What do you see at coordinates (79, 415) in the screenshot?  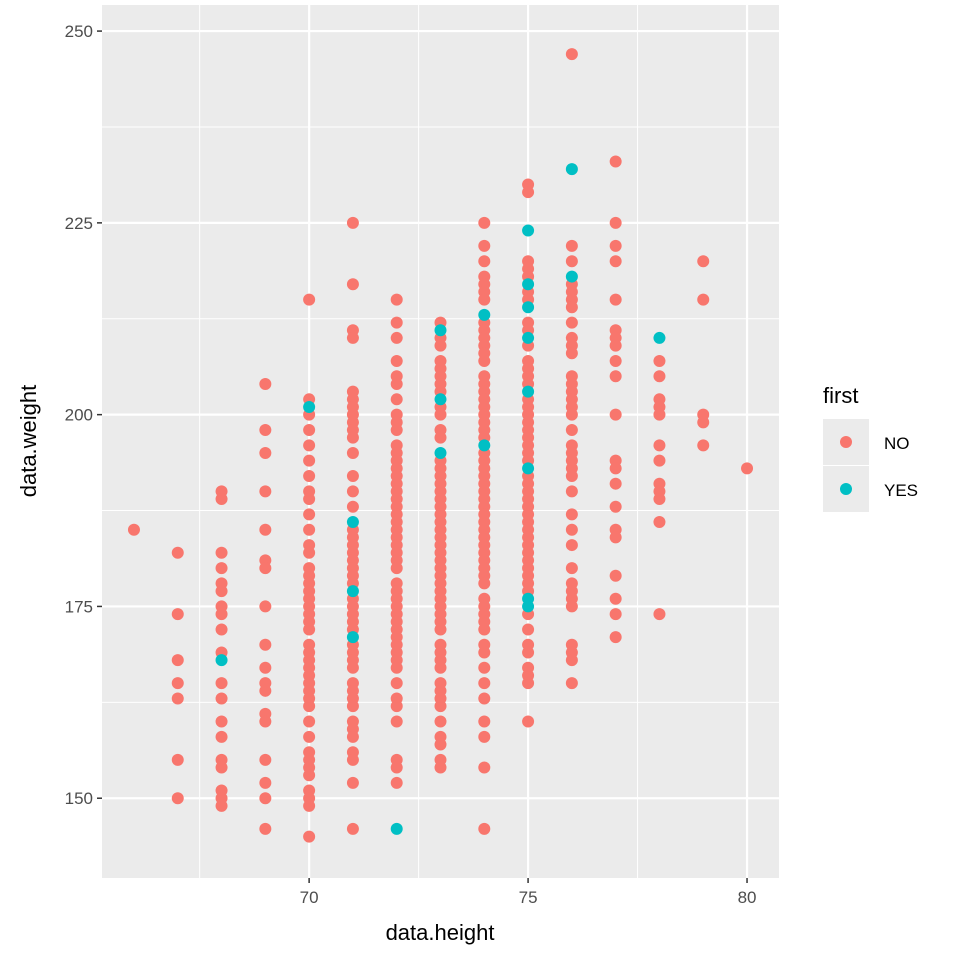 I see `y-tick-label: 200` at bounding box center [79, 415].